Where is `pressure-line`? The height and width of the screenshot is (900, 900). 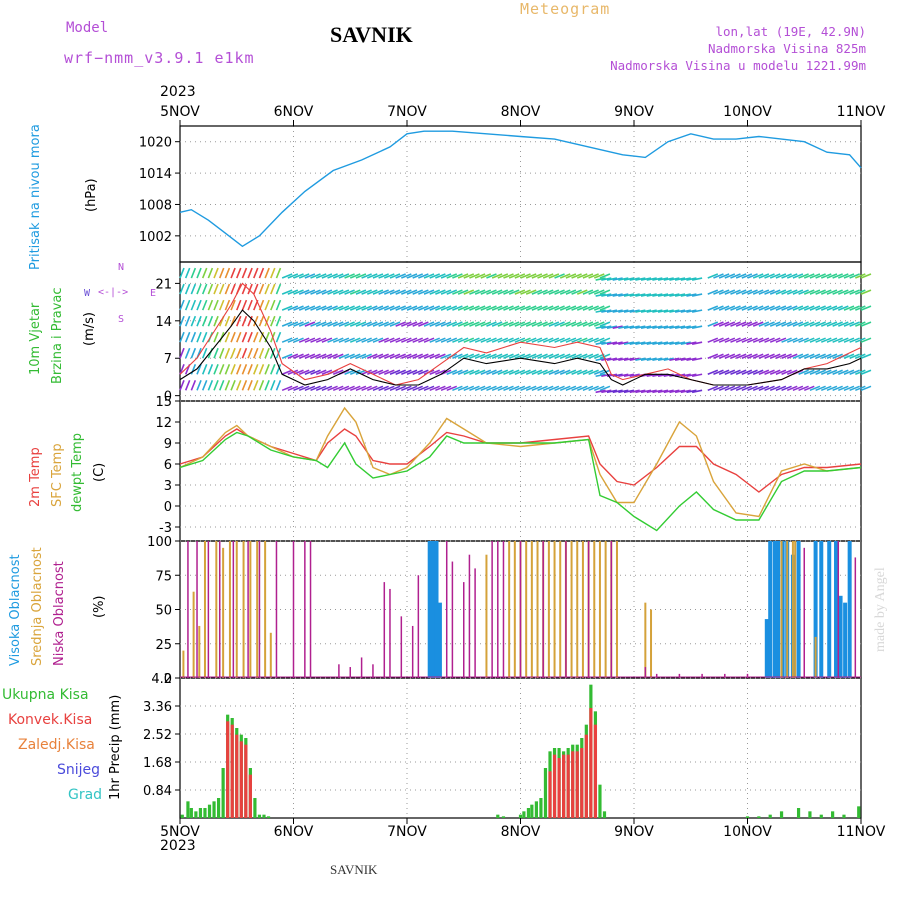
pressure-line is located at coordinates (520, 189).